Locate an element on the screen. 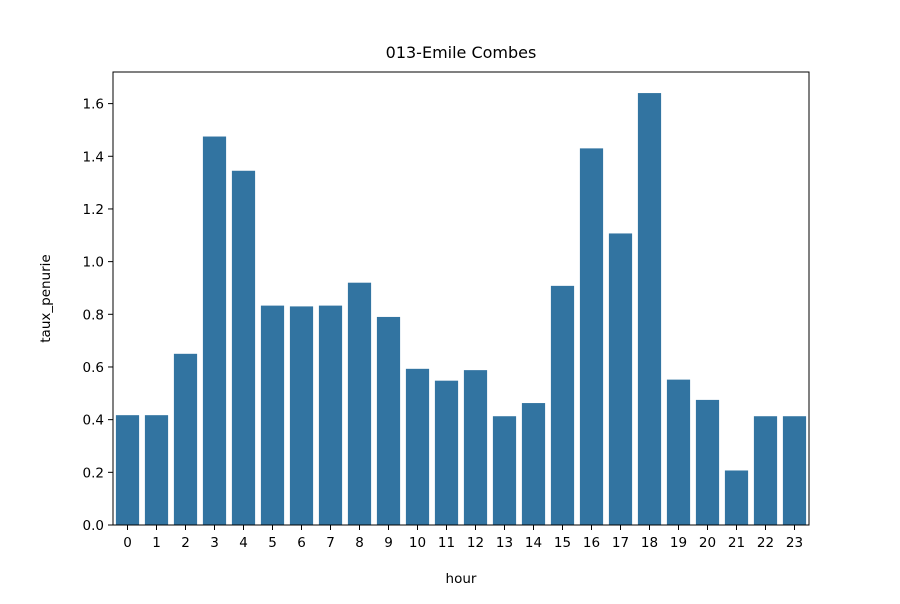 The width and height of the screenshot is (900, 604). x-tick-label: 15 is located at coordinates (562, 543).